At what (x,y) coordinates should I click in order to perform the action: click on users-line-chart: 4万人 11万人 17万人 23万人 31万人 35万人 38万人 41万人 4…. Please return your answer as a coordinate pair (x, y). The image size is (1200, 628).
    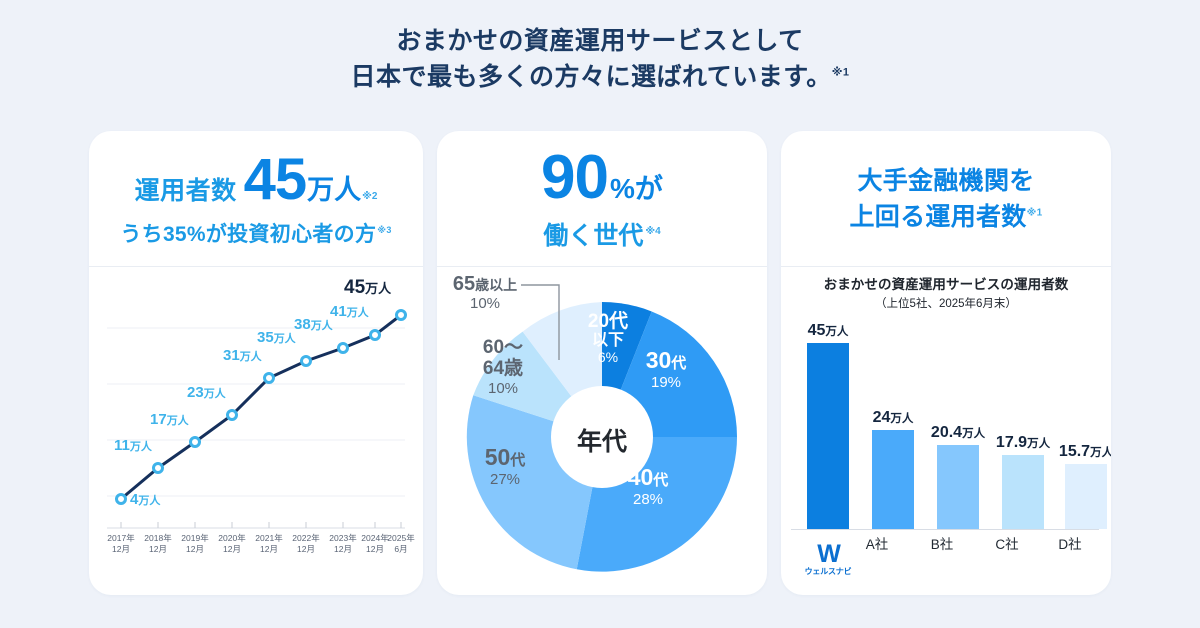
    Looking at the image, I should click on (256, 431).